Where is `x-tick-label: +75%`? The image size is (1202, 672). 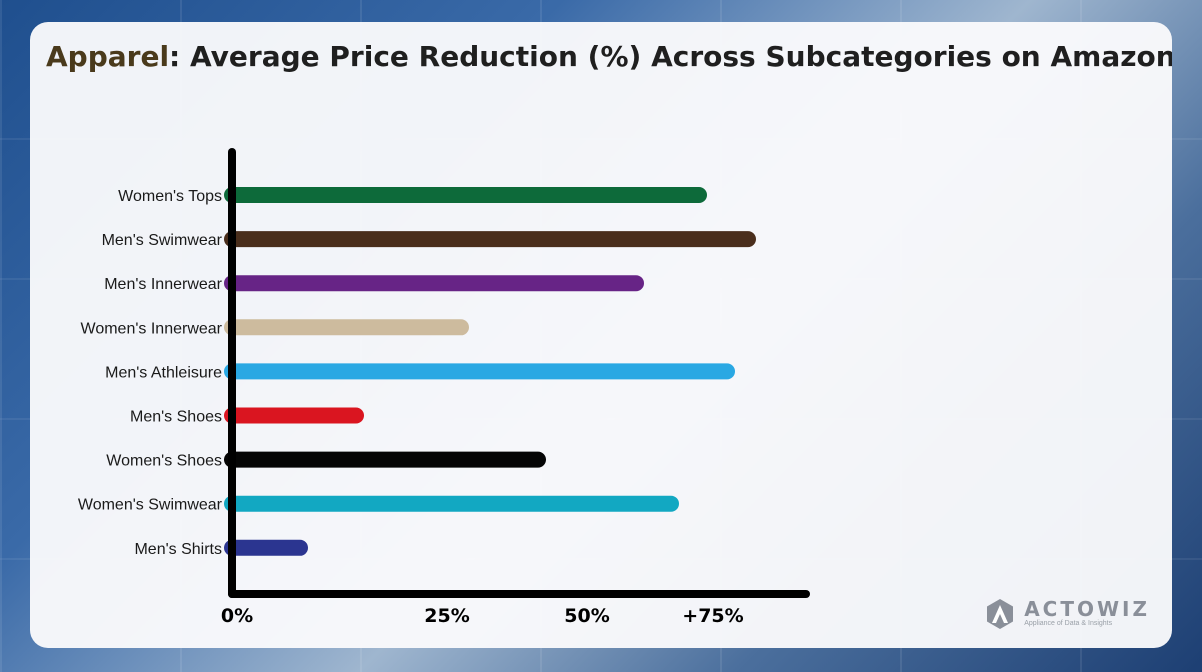 x-tick-label: +75% is located at coordinates (712, 616).